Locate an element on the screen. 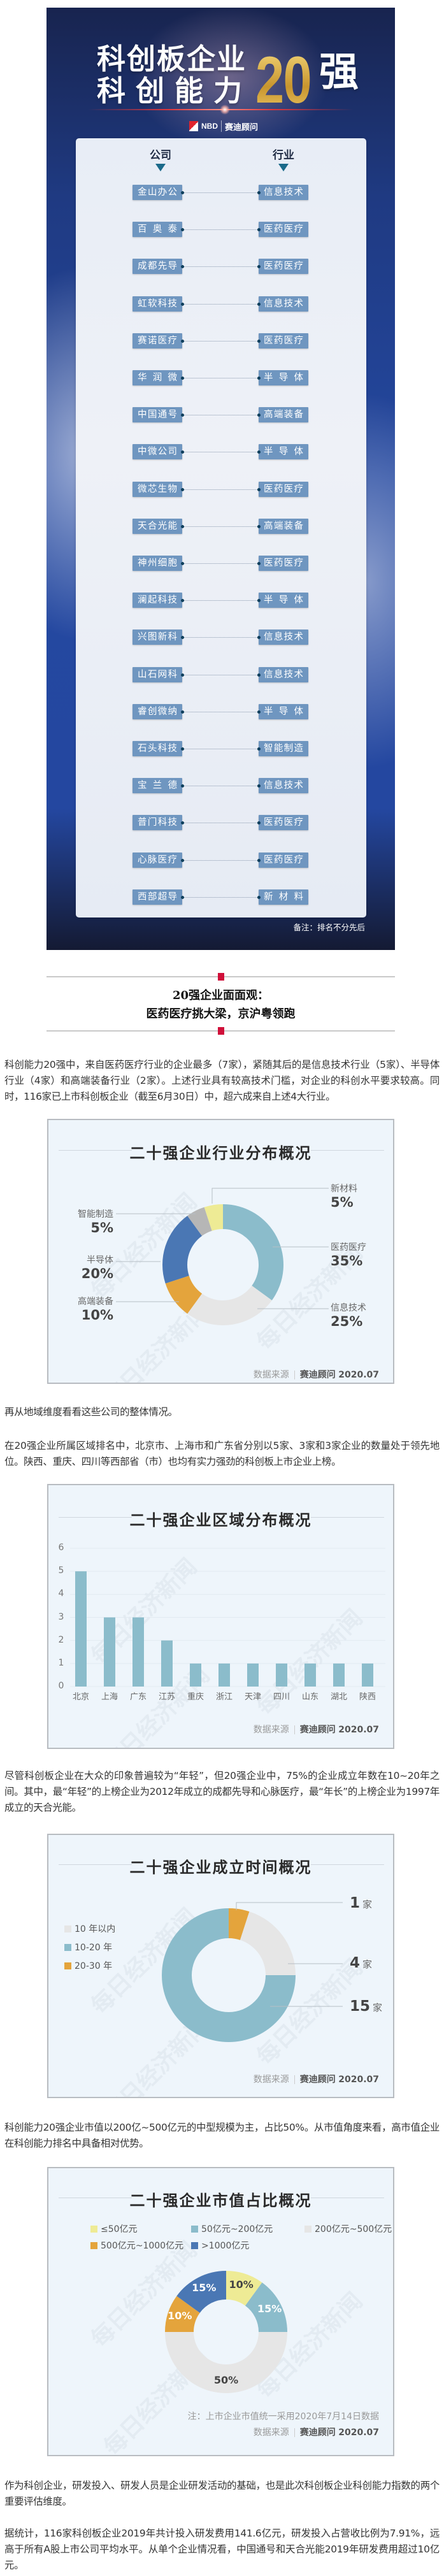 This screenshot has width=444, height=2576. y-tick-label: 3 is located at coordinates (61, 1616).